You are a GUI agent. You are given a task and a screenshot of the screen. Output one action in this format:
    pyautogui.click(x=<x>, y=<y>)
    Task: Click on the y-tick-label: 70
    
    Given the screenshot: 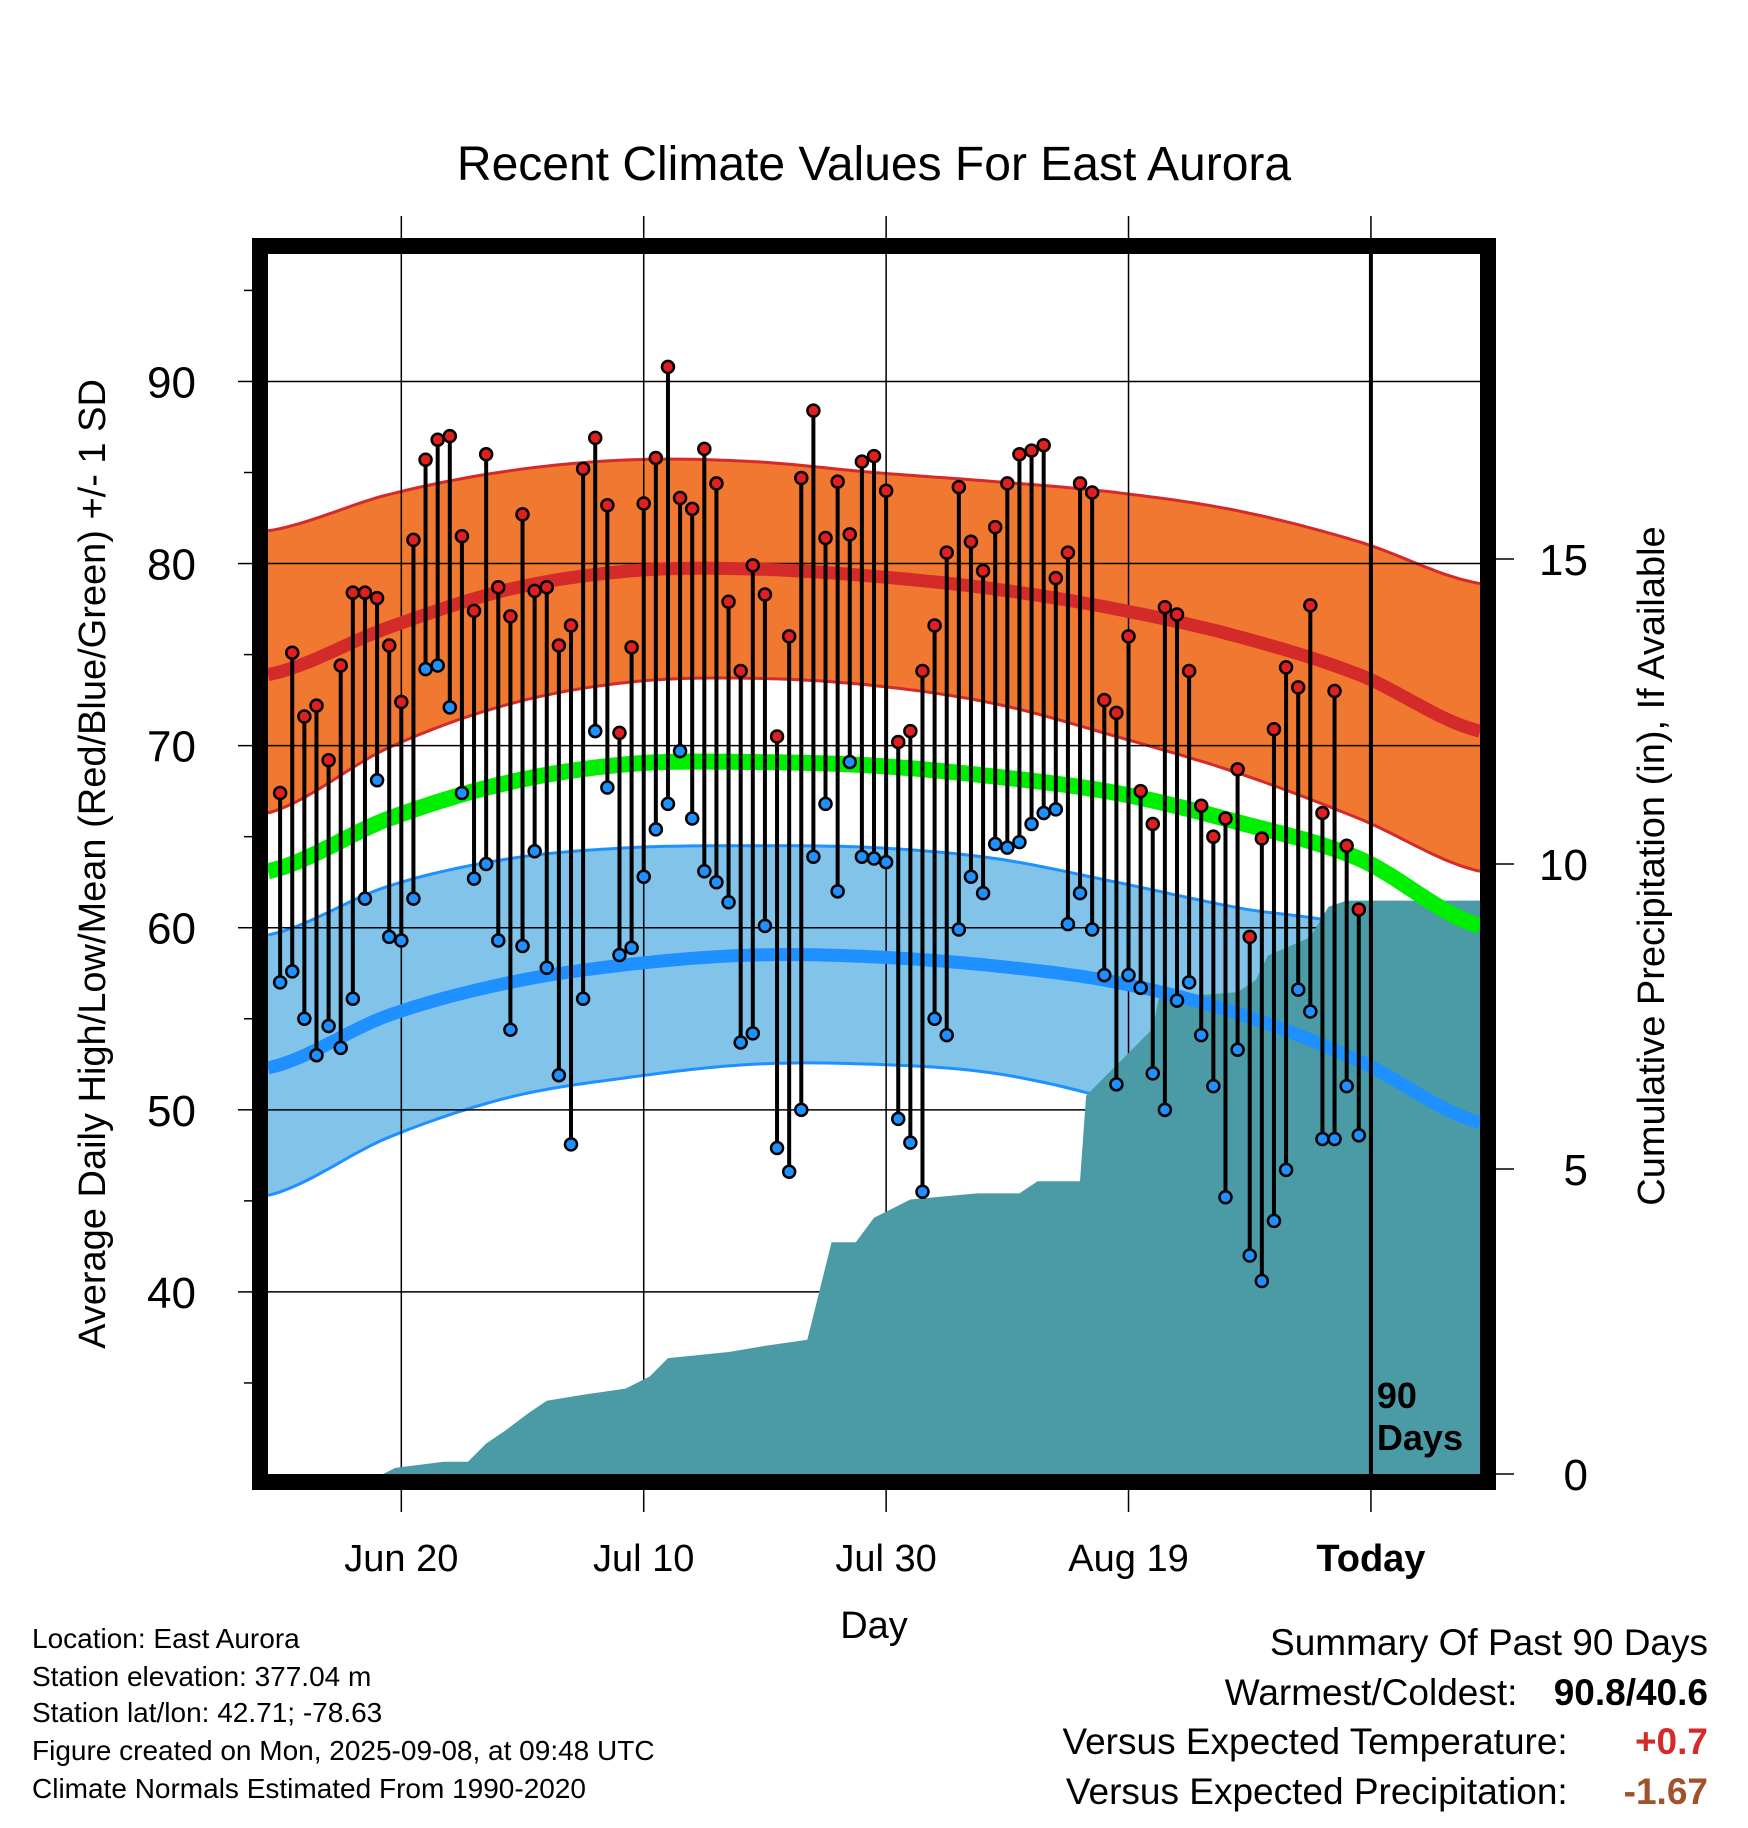 What is the action you would take?
    pyautogui.click(x=171, y=747)
    